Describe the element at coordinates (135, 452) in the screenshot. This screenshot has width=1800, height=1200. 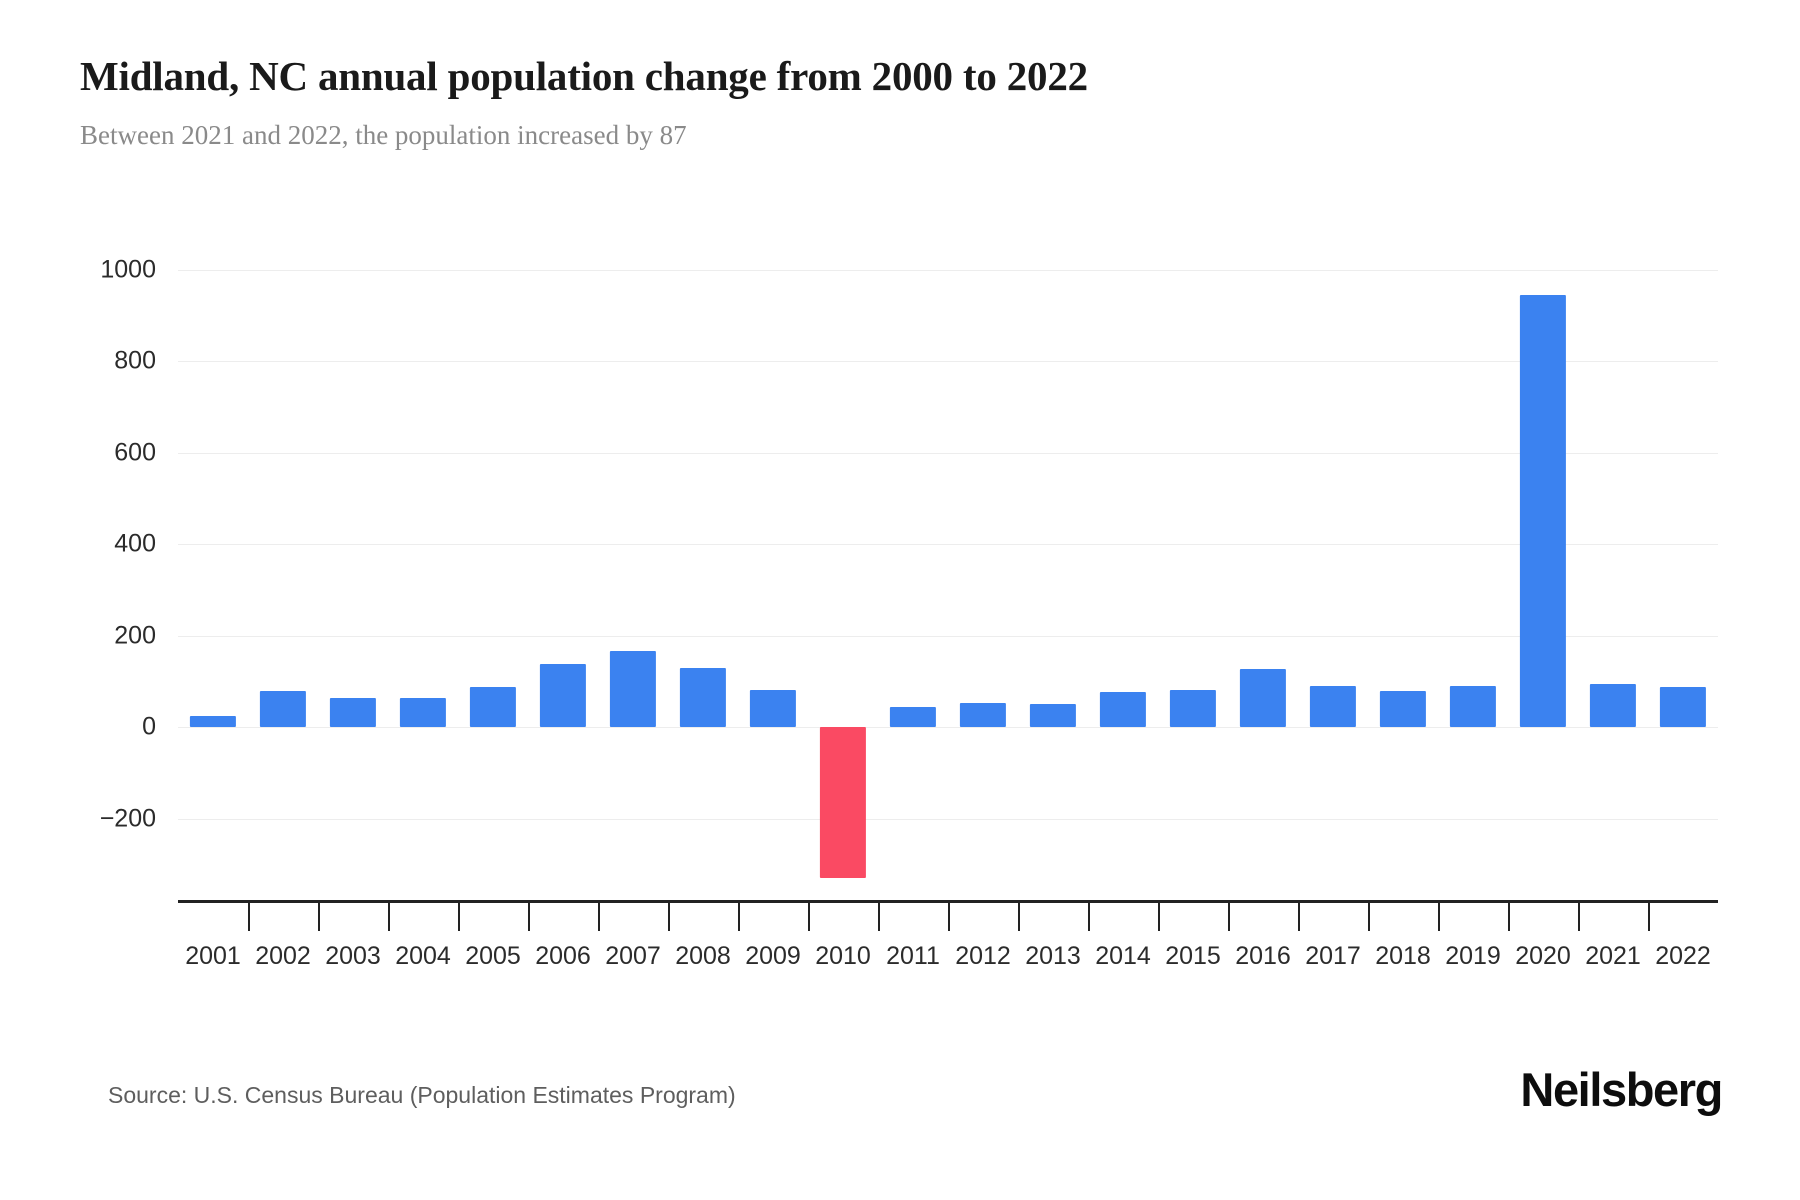
I see `y-axis-tick-label: 600` at that location.